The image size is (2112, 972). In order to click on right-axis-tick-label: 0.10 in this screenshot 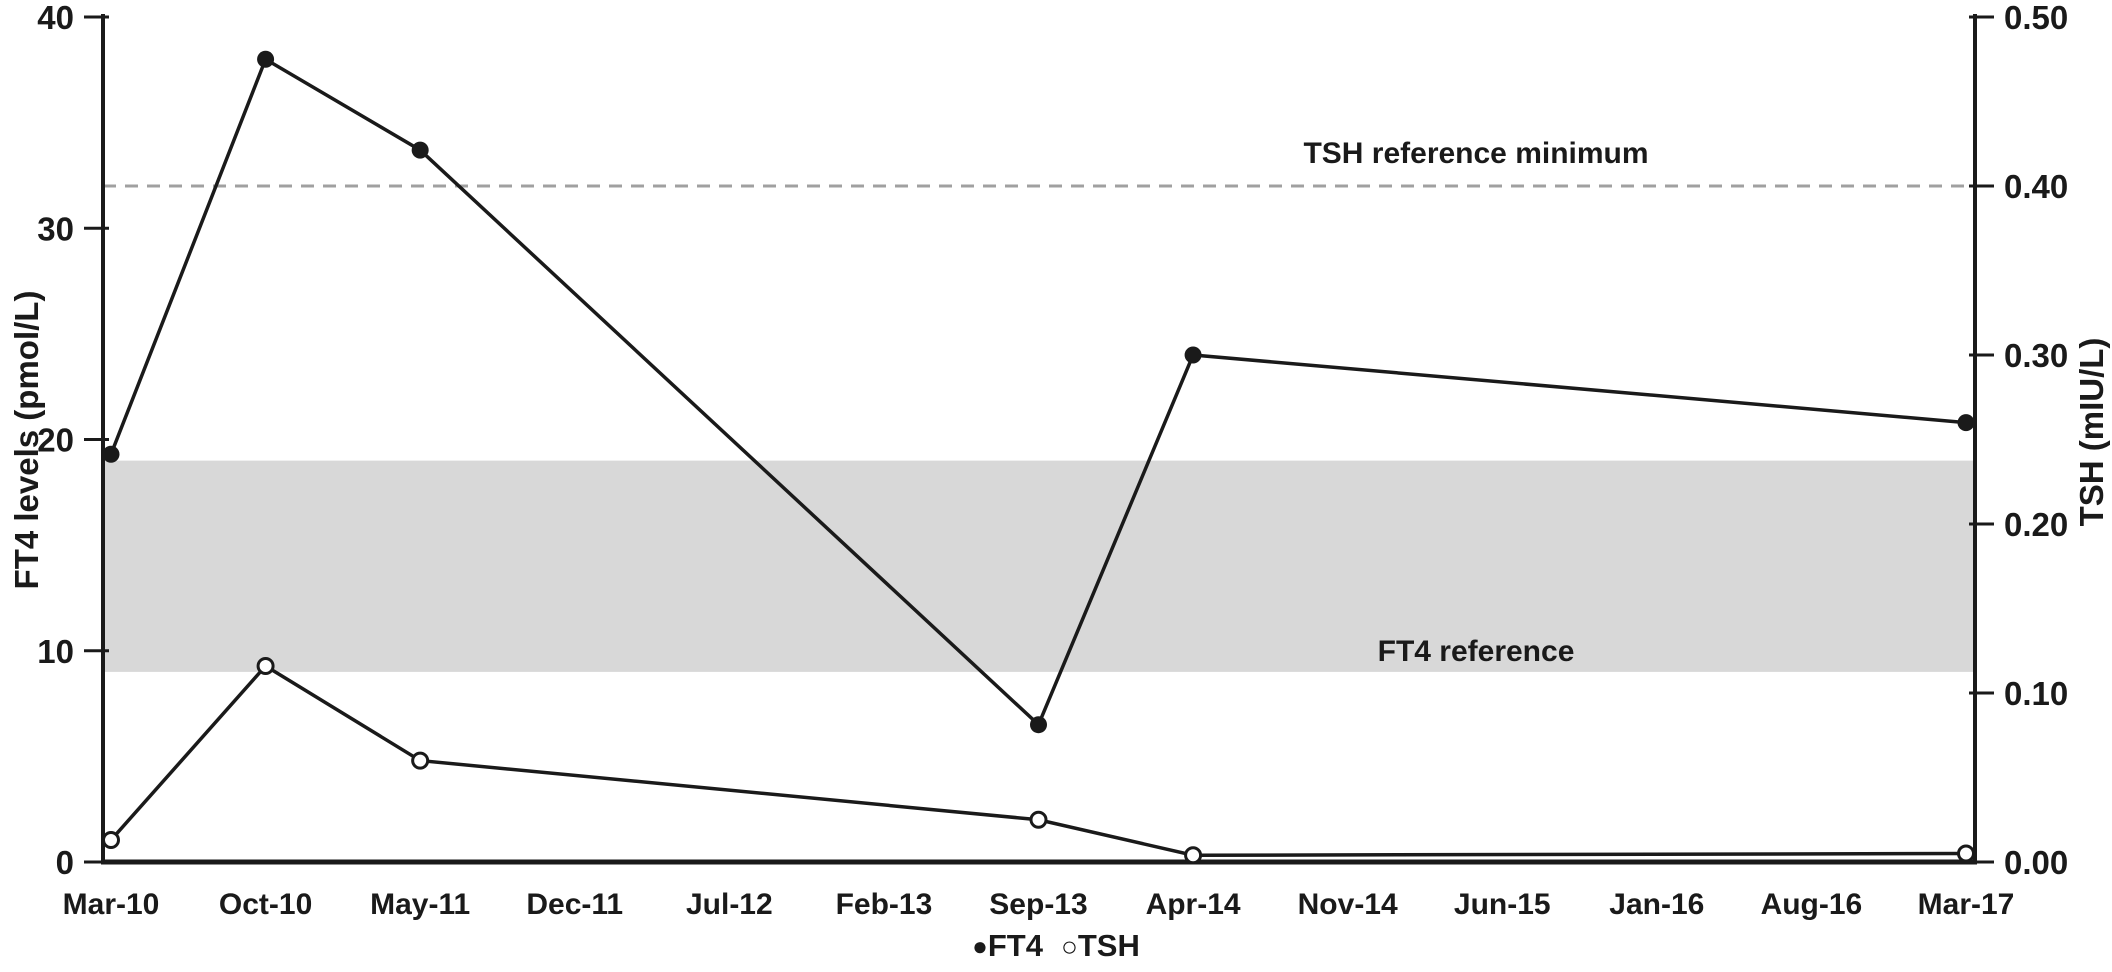, I will do `click(2036, 693)`.